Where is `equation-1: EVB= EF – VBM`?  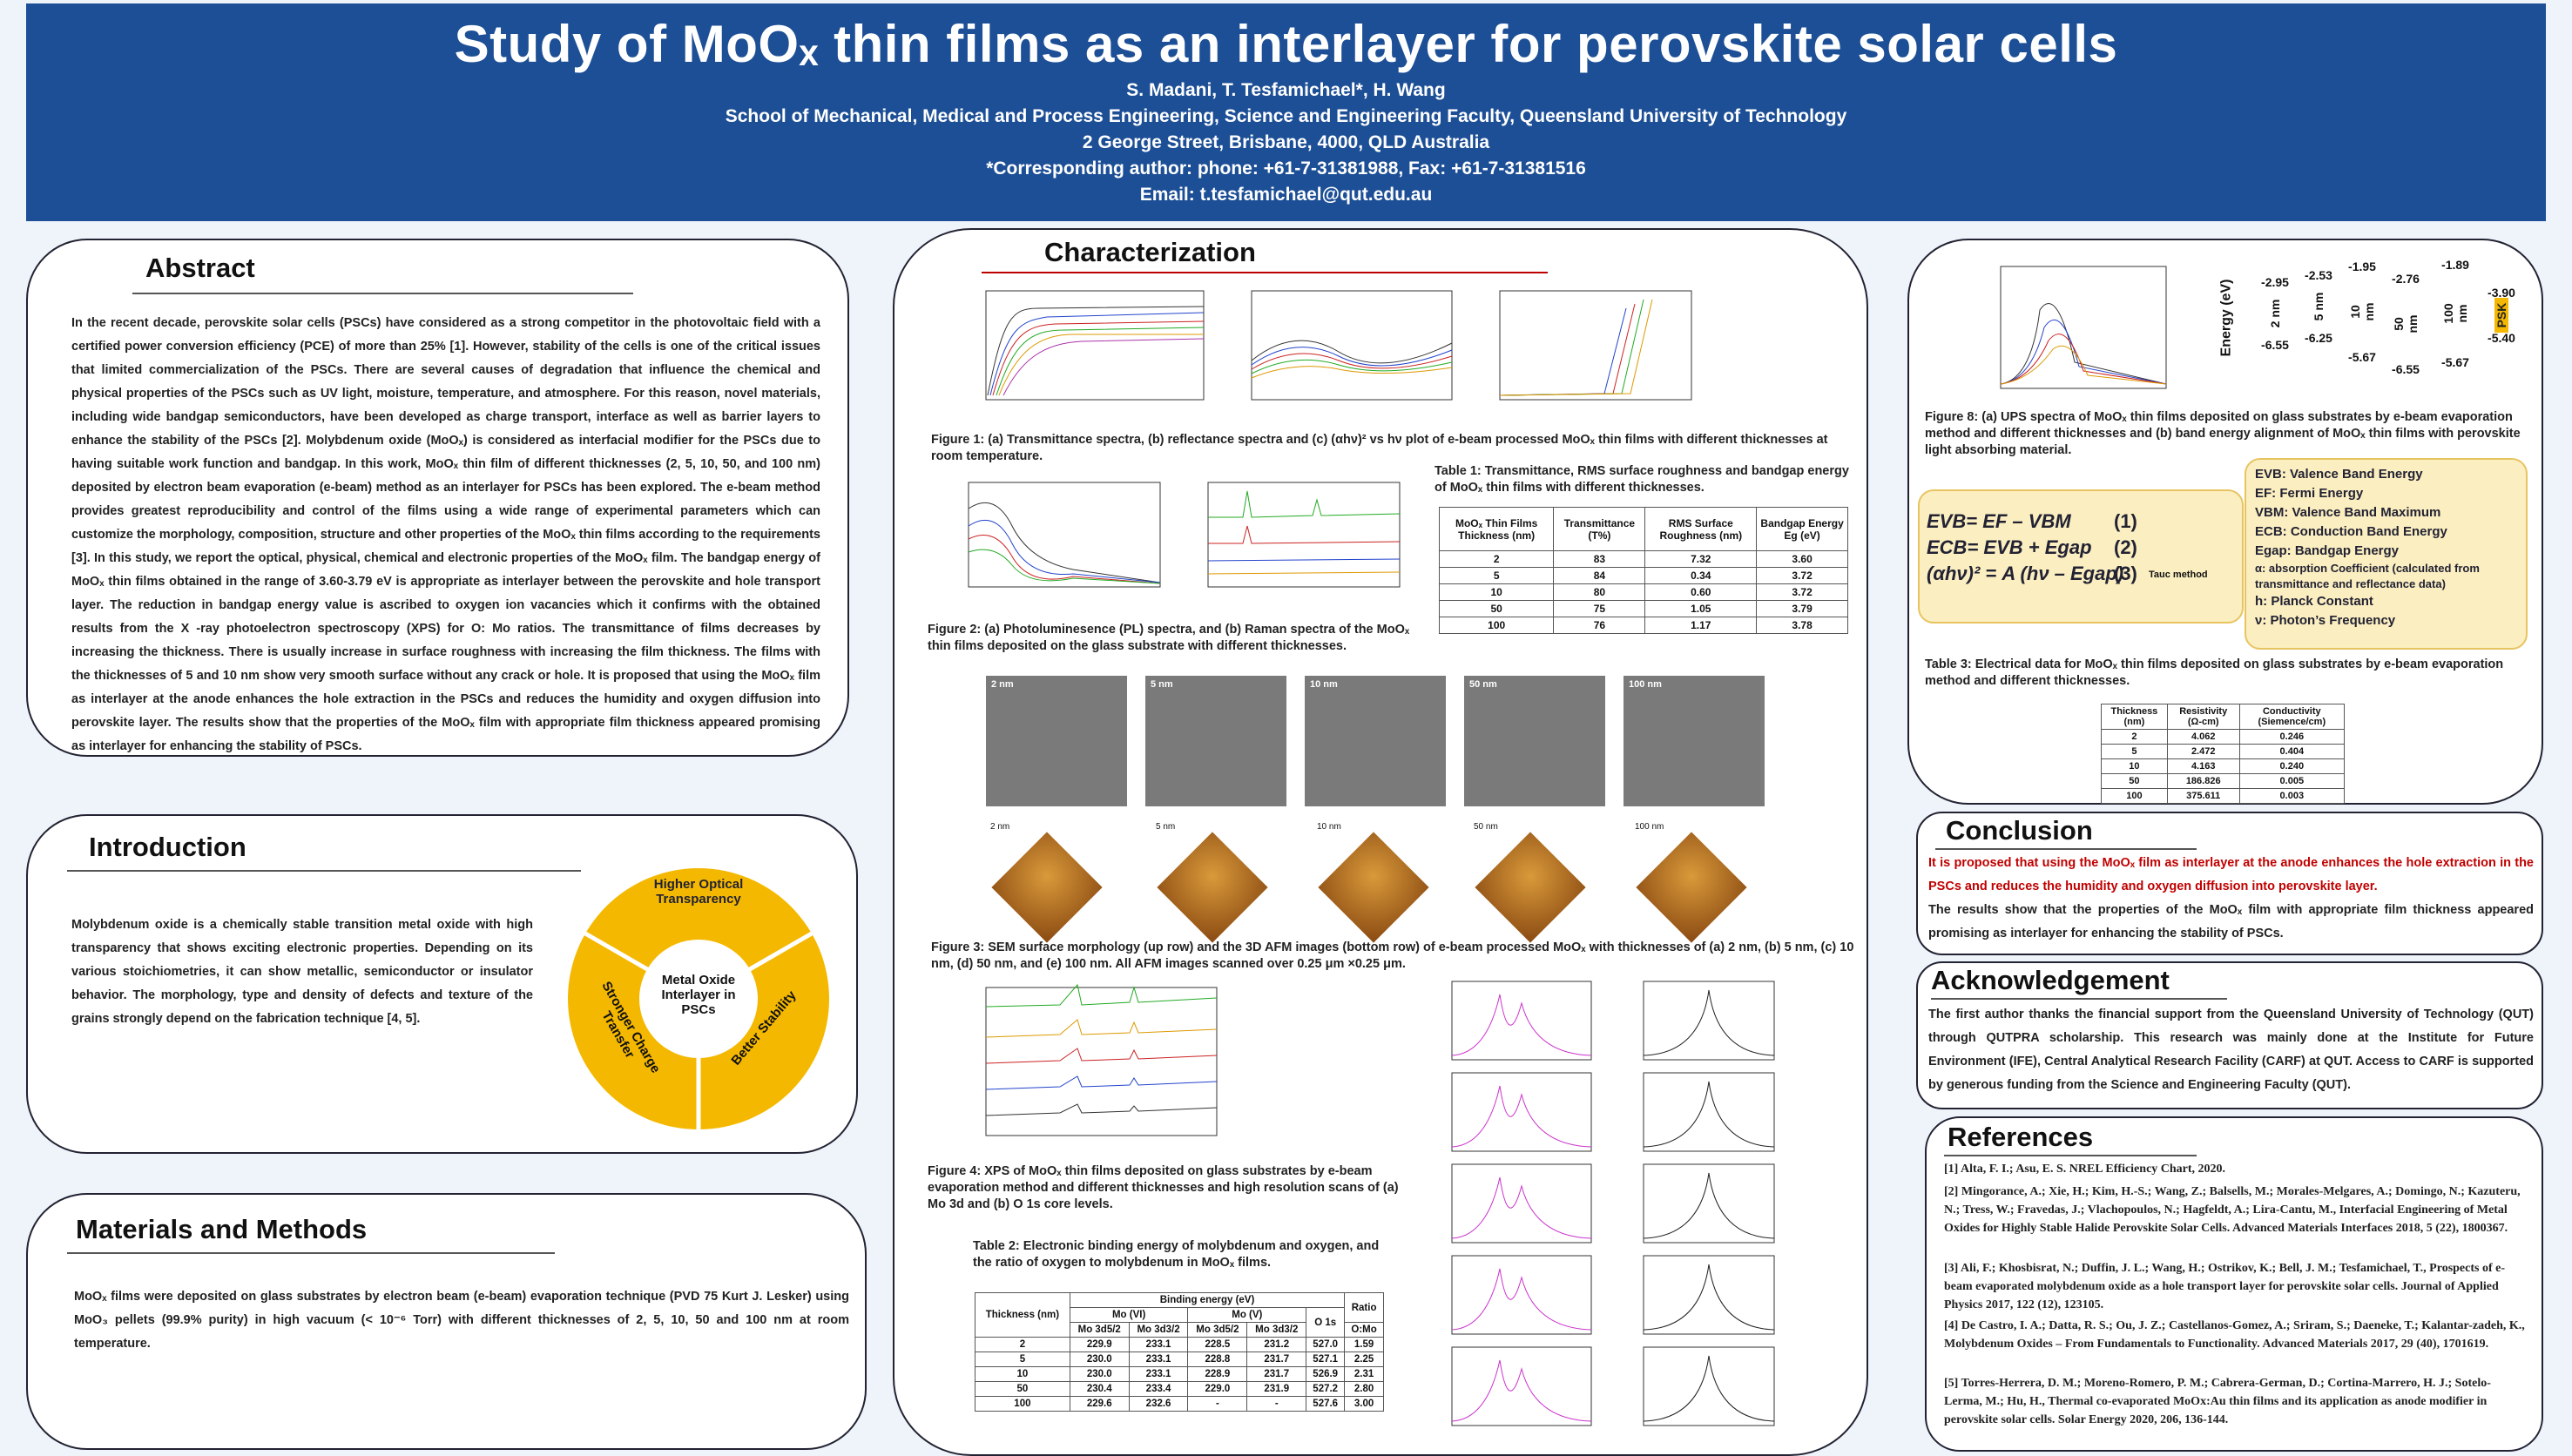
equation-1: EVB= EF – VBM is located at coordinates (1999, 521).